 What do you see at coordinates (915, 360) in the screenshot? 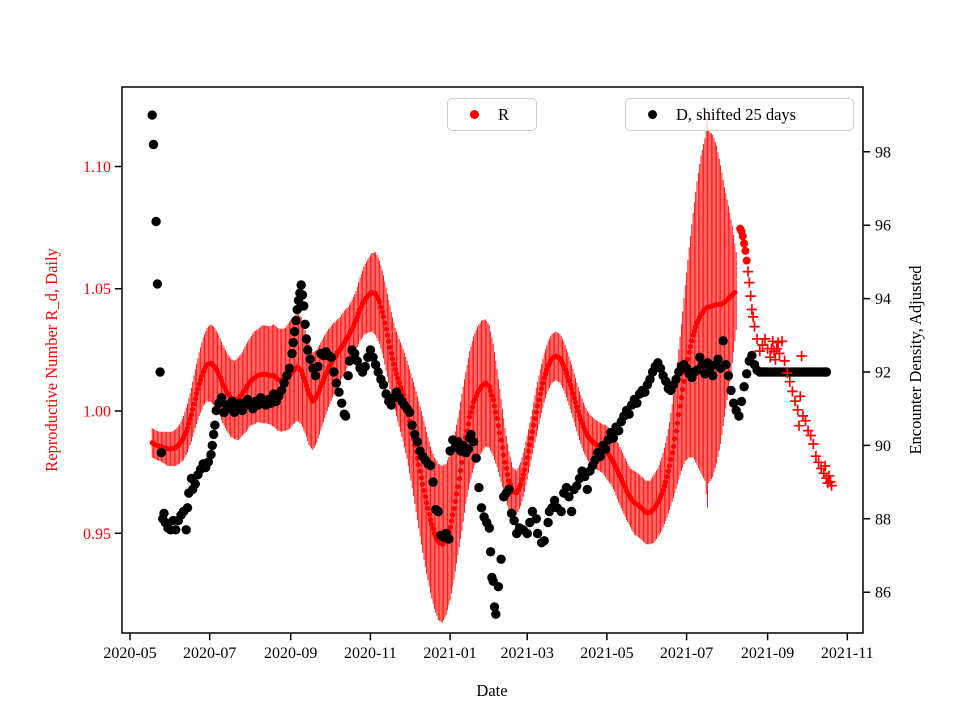
I see `y-right-axis-title: Encounter Density, Adjusted` at bounding box center [915, 360].